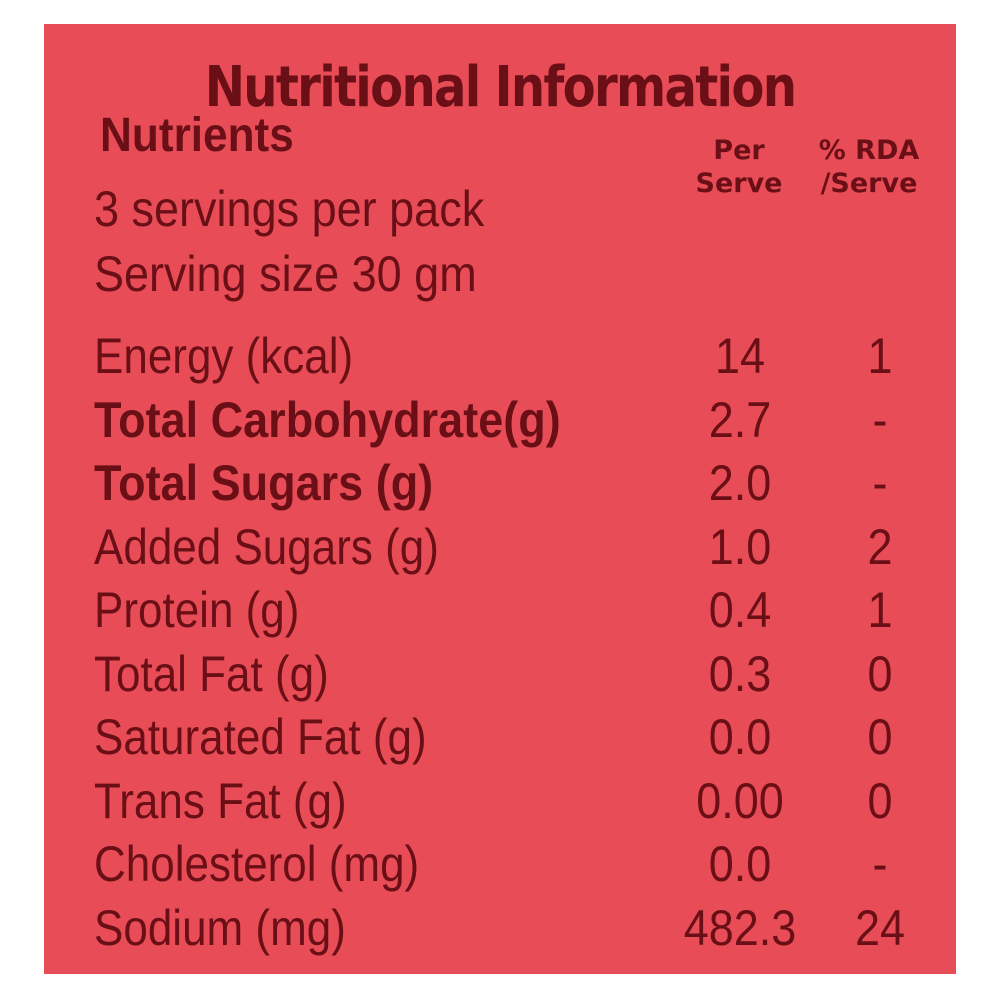  Describe the element at coordinates (740, 483) in the screenshot. I see `per-serve-value: 2.0` at that location.